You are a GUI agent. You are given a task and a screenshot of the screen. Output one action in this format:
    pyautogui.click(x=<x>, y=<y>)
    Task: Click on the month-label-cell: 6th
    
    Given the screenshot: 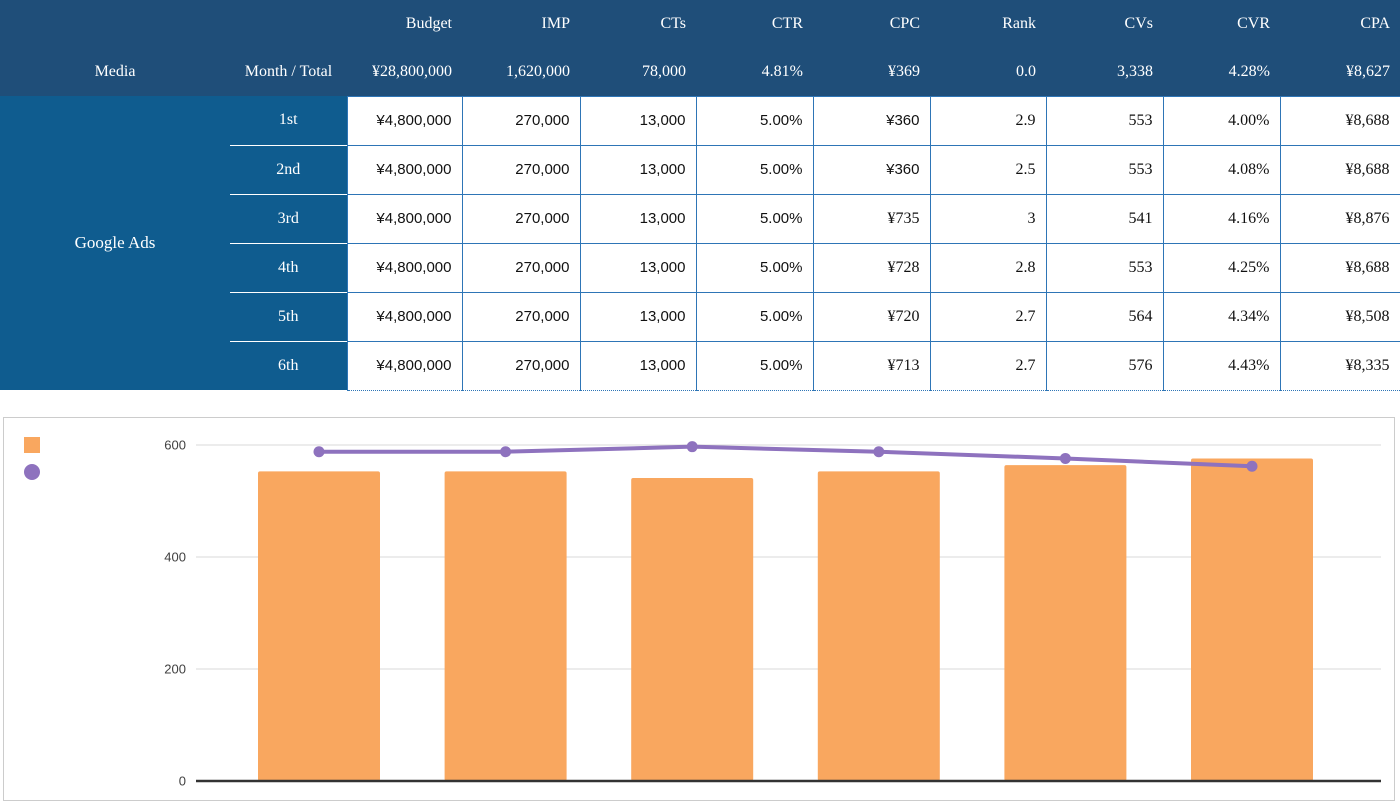 What is the action you would take?
    pyautogui.click(x=288, y=365)
    